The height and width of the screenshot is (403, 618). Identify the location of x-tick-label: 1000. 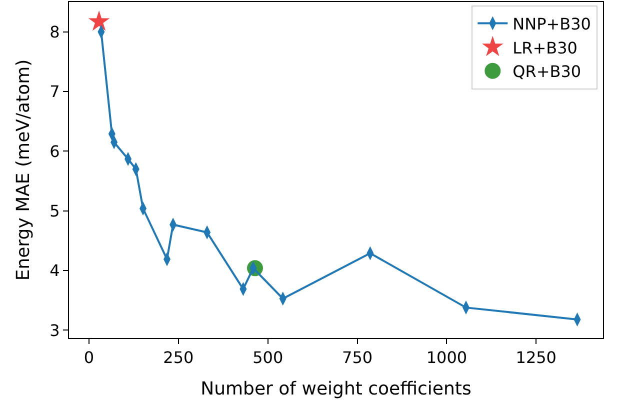
(447, 358).